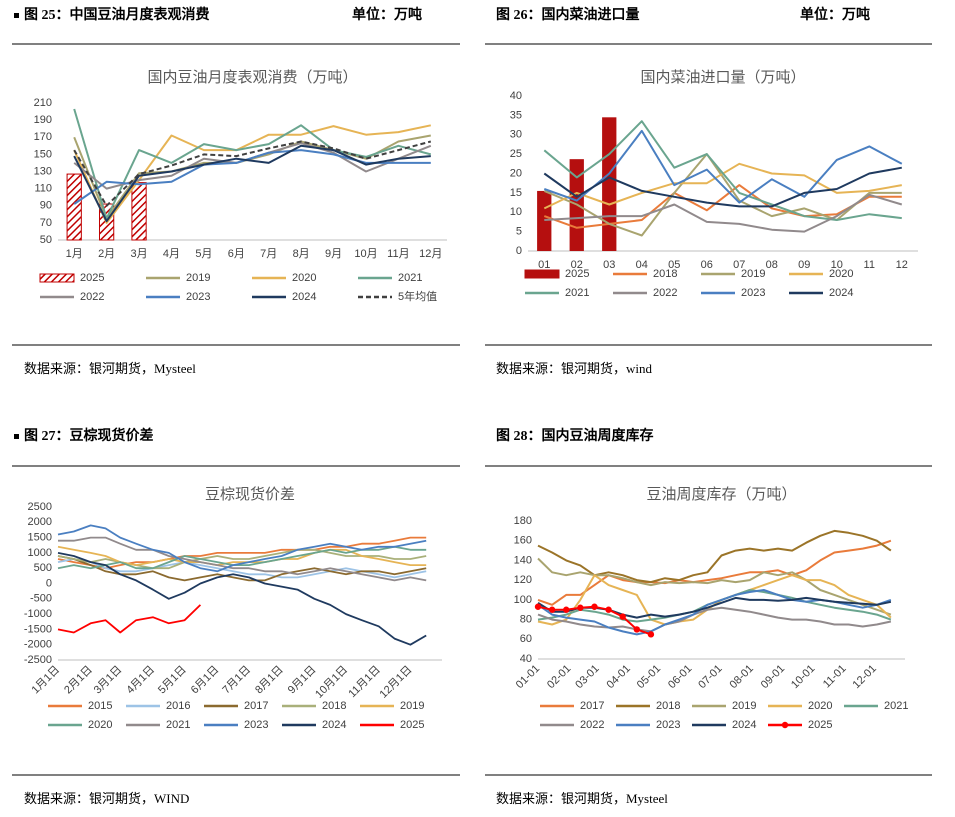 This screenshot has width=955, height=817. What do you see at coordinates (721, 494) in the screenshot?
I see `chart-title: 豆油周度库存（万吨）` at bounding box center [721, 494].